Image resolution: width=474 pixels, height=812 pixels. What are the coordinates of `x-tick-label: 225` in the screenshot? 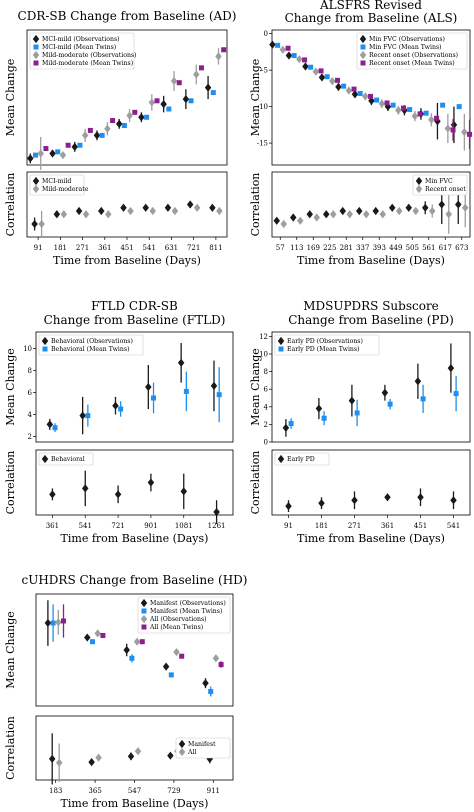 It's located at (329, 248).